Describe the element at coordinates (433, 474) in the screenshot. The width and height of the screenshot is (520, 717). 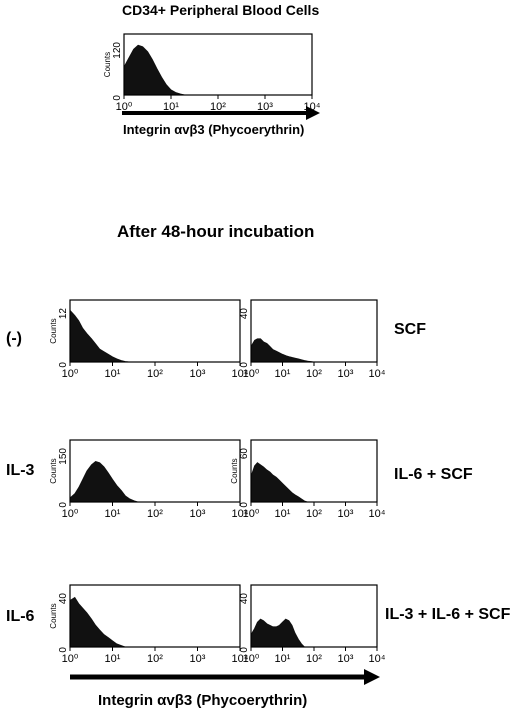
I see `condition-label: IL-6 + SCF` at that location.